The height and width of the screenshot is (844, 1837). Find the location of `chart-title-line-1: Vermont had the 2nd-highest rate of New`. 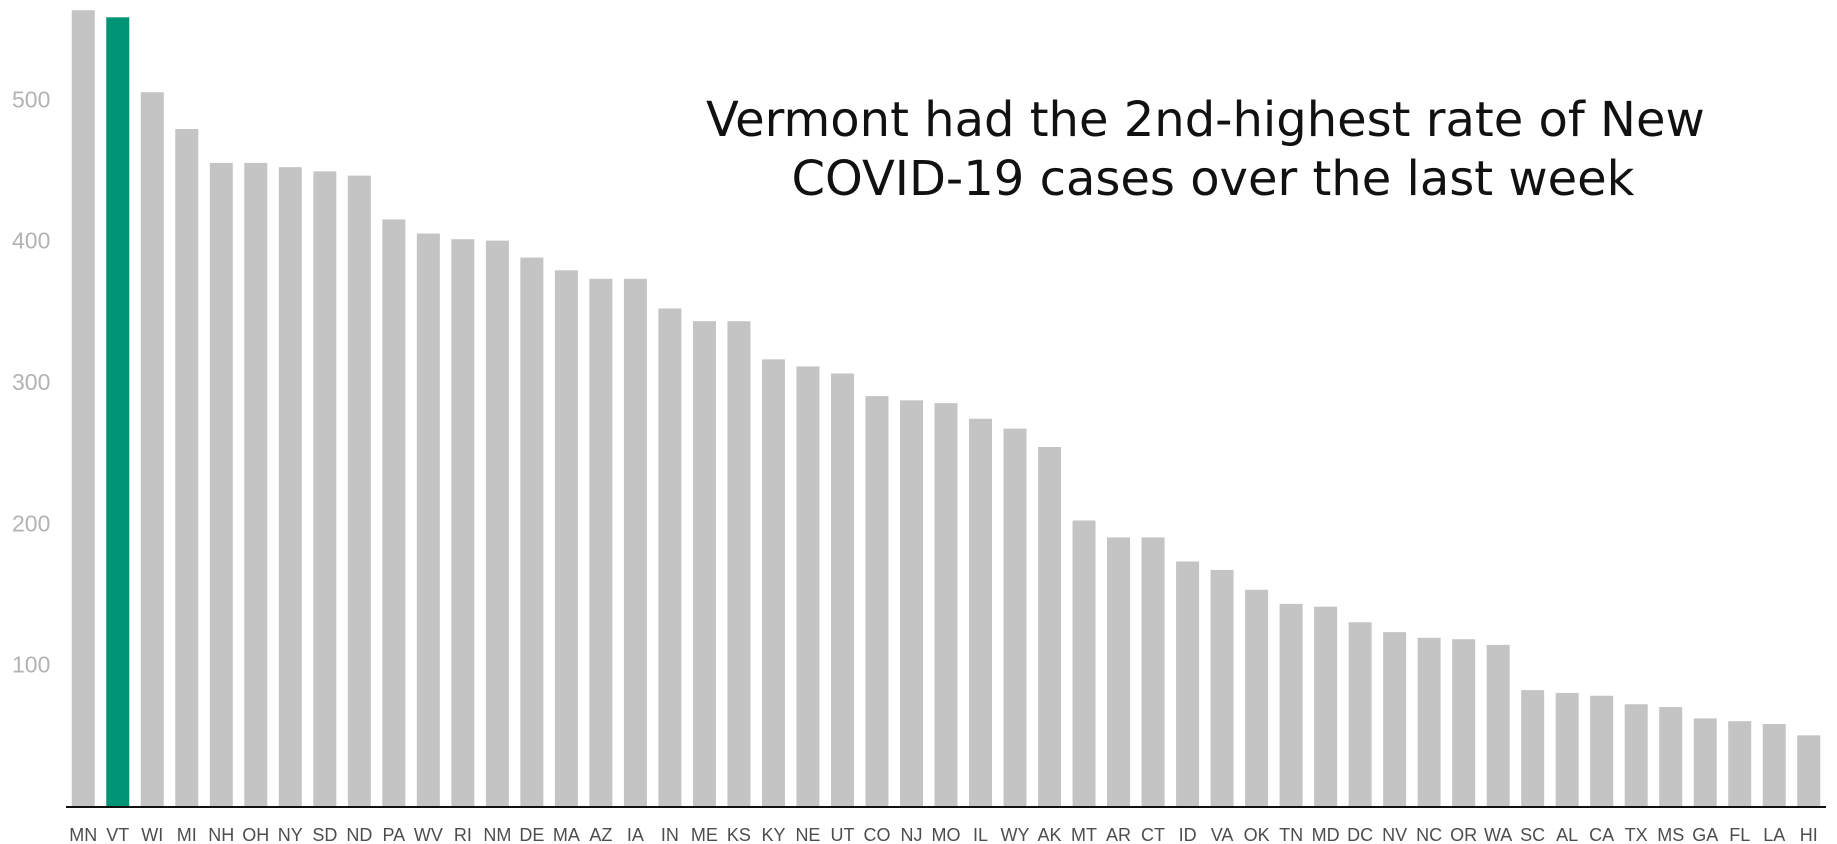

chart-title-line-1: Vermont had the 2nd-highest rate of New is located at coordinates (1205, 120).